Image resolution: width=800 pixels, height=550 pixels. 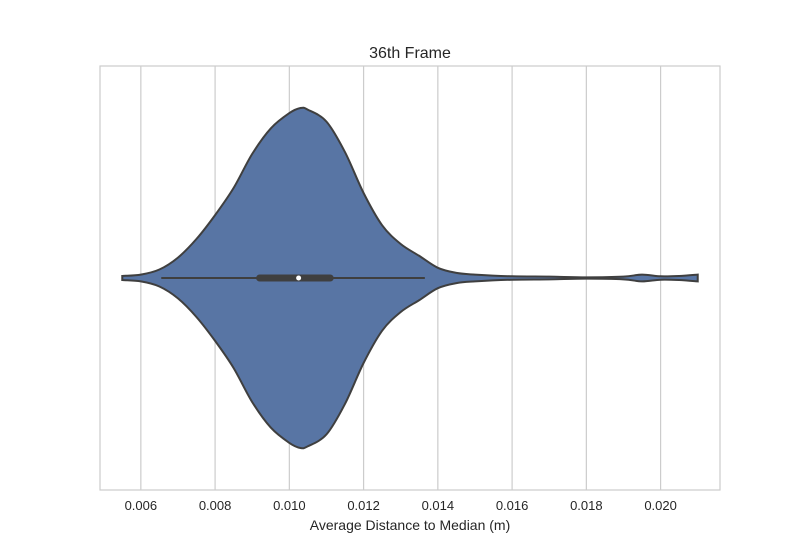 What do you see at coordinates (660, 505) in the screenshot?
I see `x-tick-label: 0.020` at bounding box center [660, 505].